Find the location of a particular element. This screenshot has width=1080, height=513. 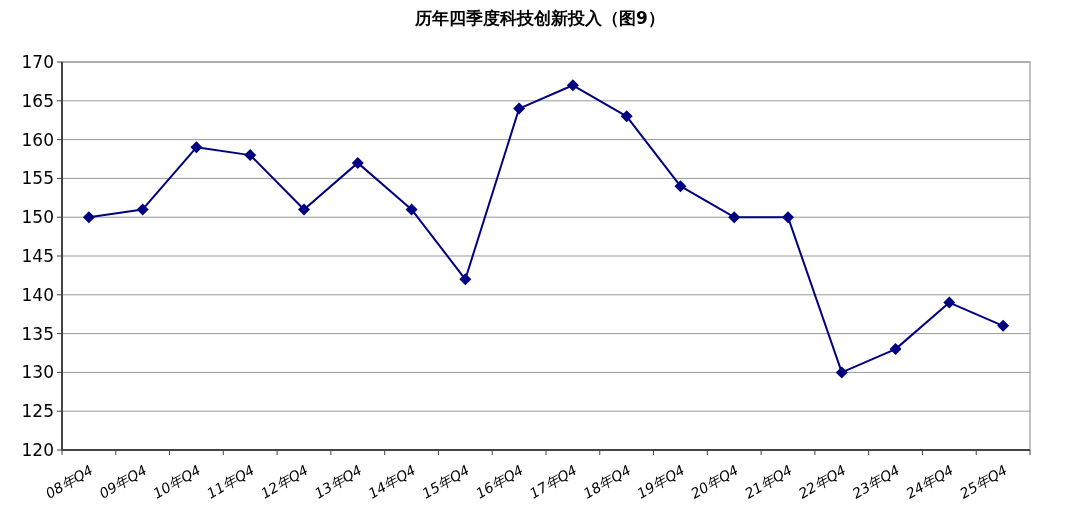

y-tick-label: 150 is located at coordinates (37, 217).